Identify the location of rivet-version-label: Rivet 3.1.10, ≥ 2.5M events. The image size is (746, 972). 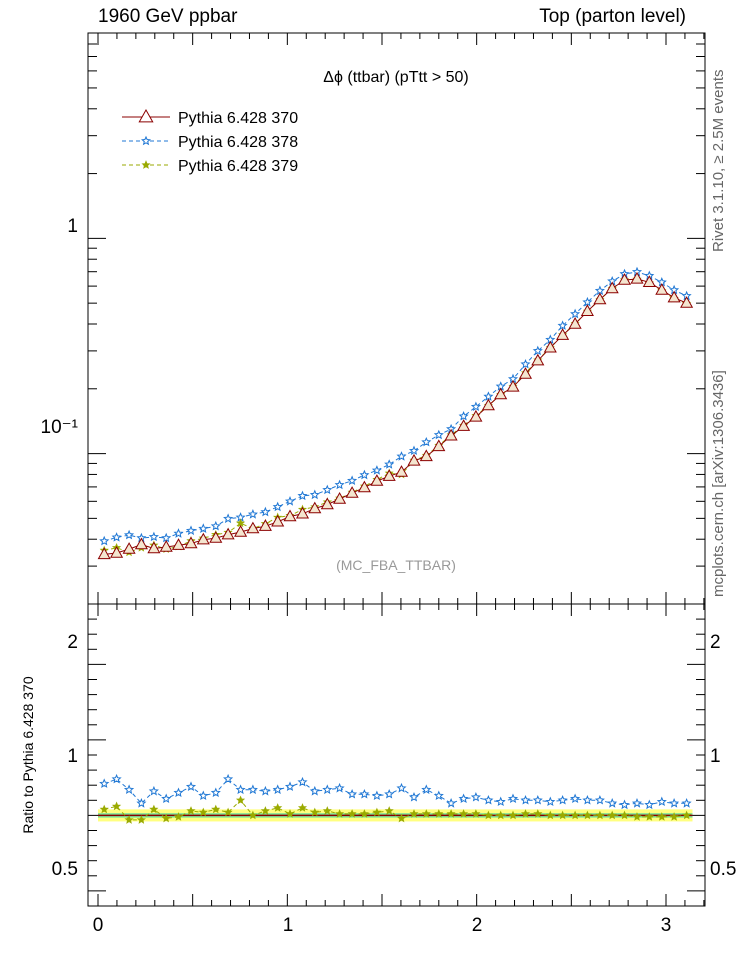
(718, 161).